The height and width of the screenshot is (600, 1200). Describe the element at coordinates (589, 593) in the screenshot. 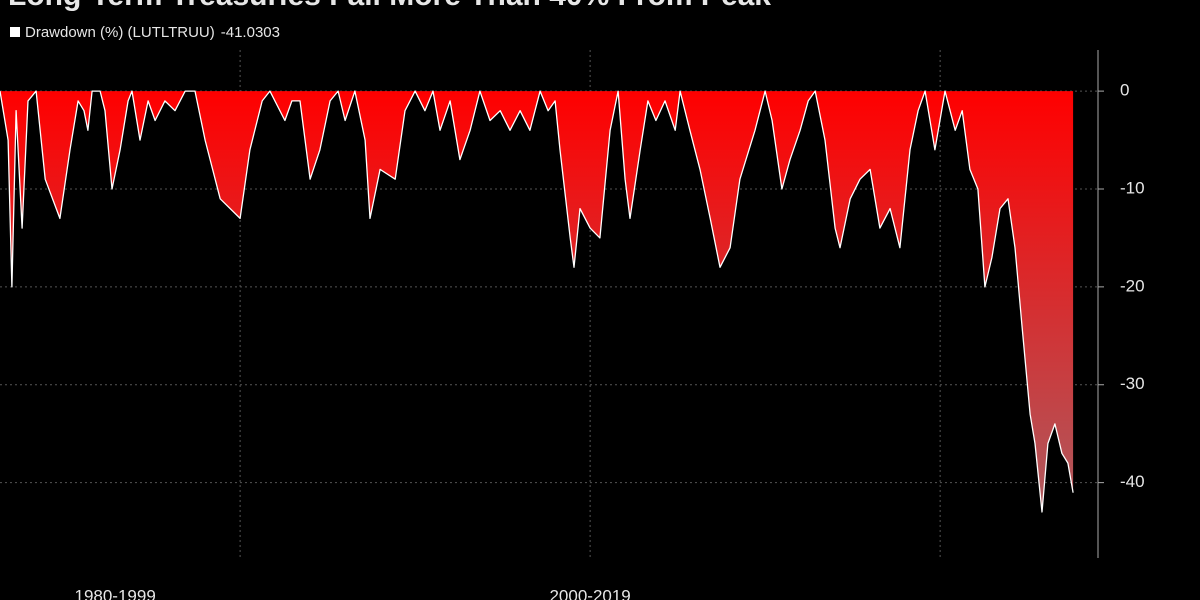

I see `x-period-label: 2000-2019` at that location.